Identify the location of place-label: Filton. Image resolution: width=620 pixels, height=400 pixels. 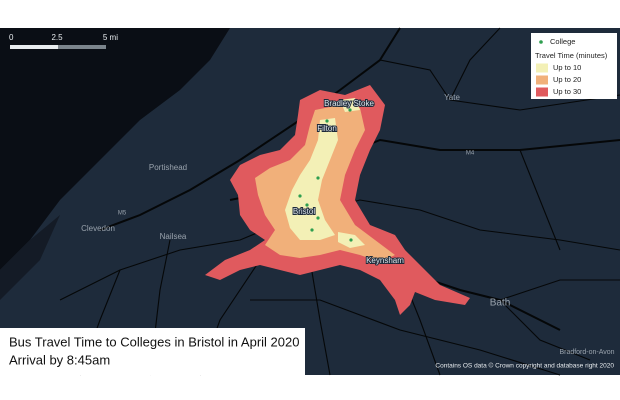
(327, 128).